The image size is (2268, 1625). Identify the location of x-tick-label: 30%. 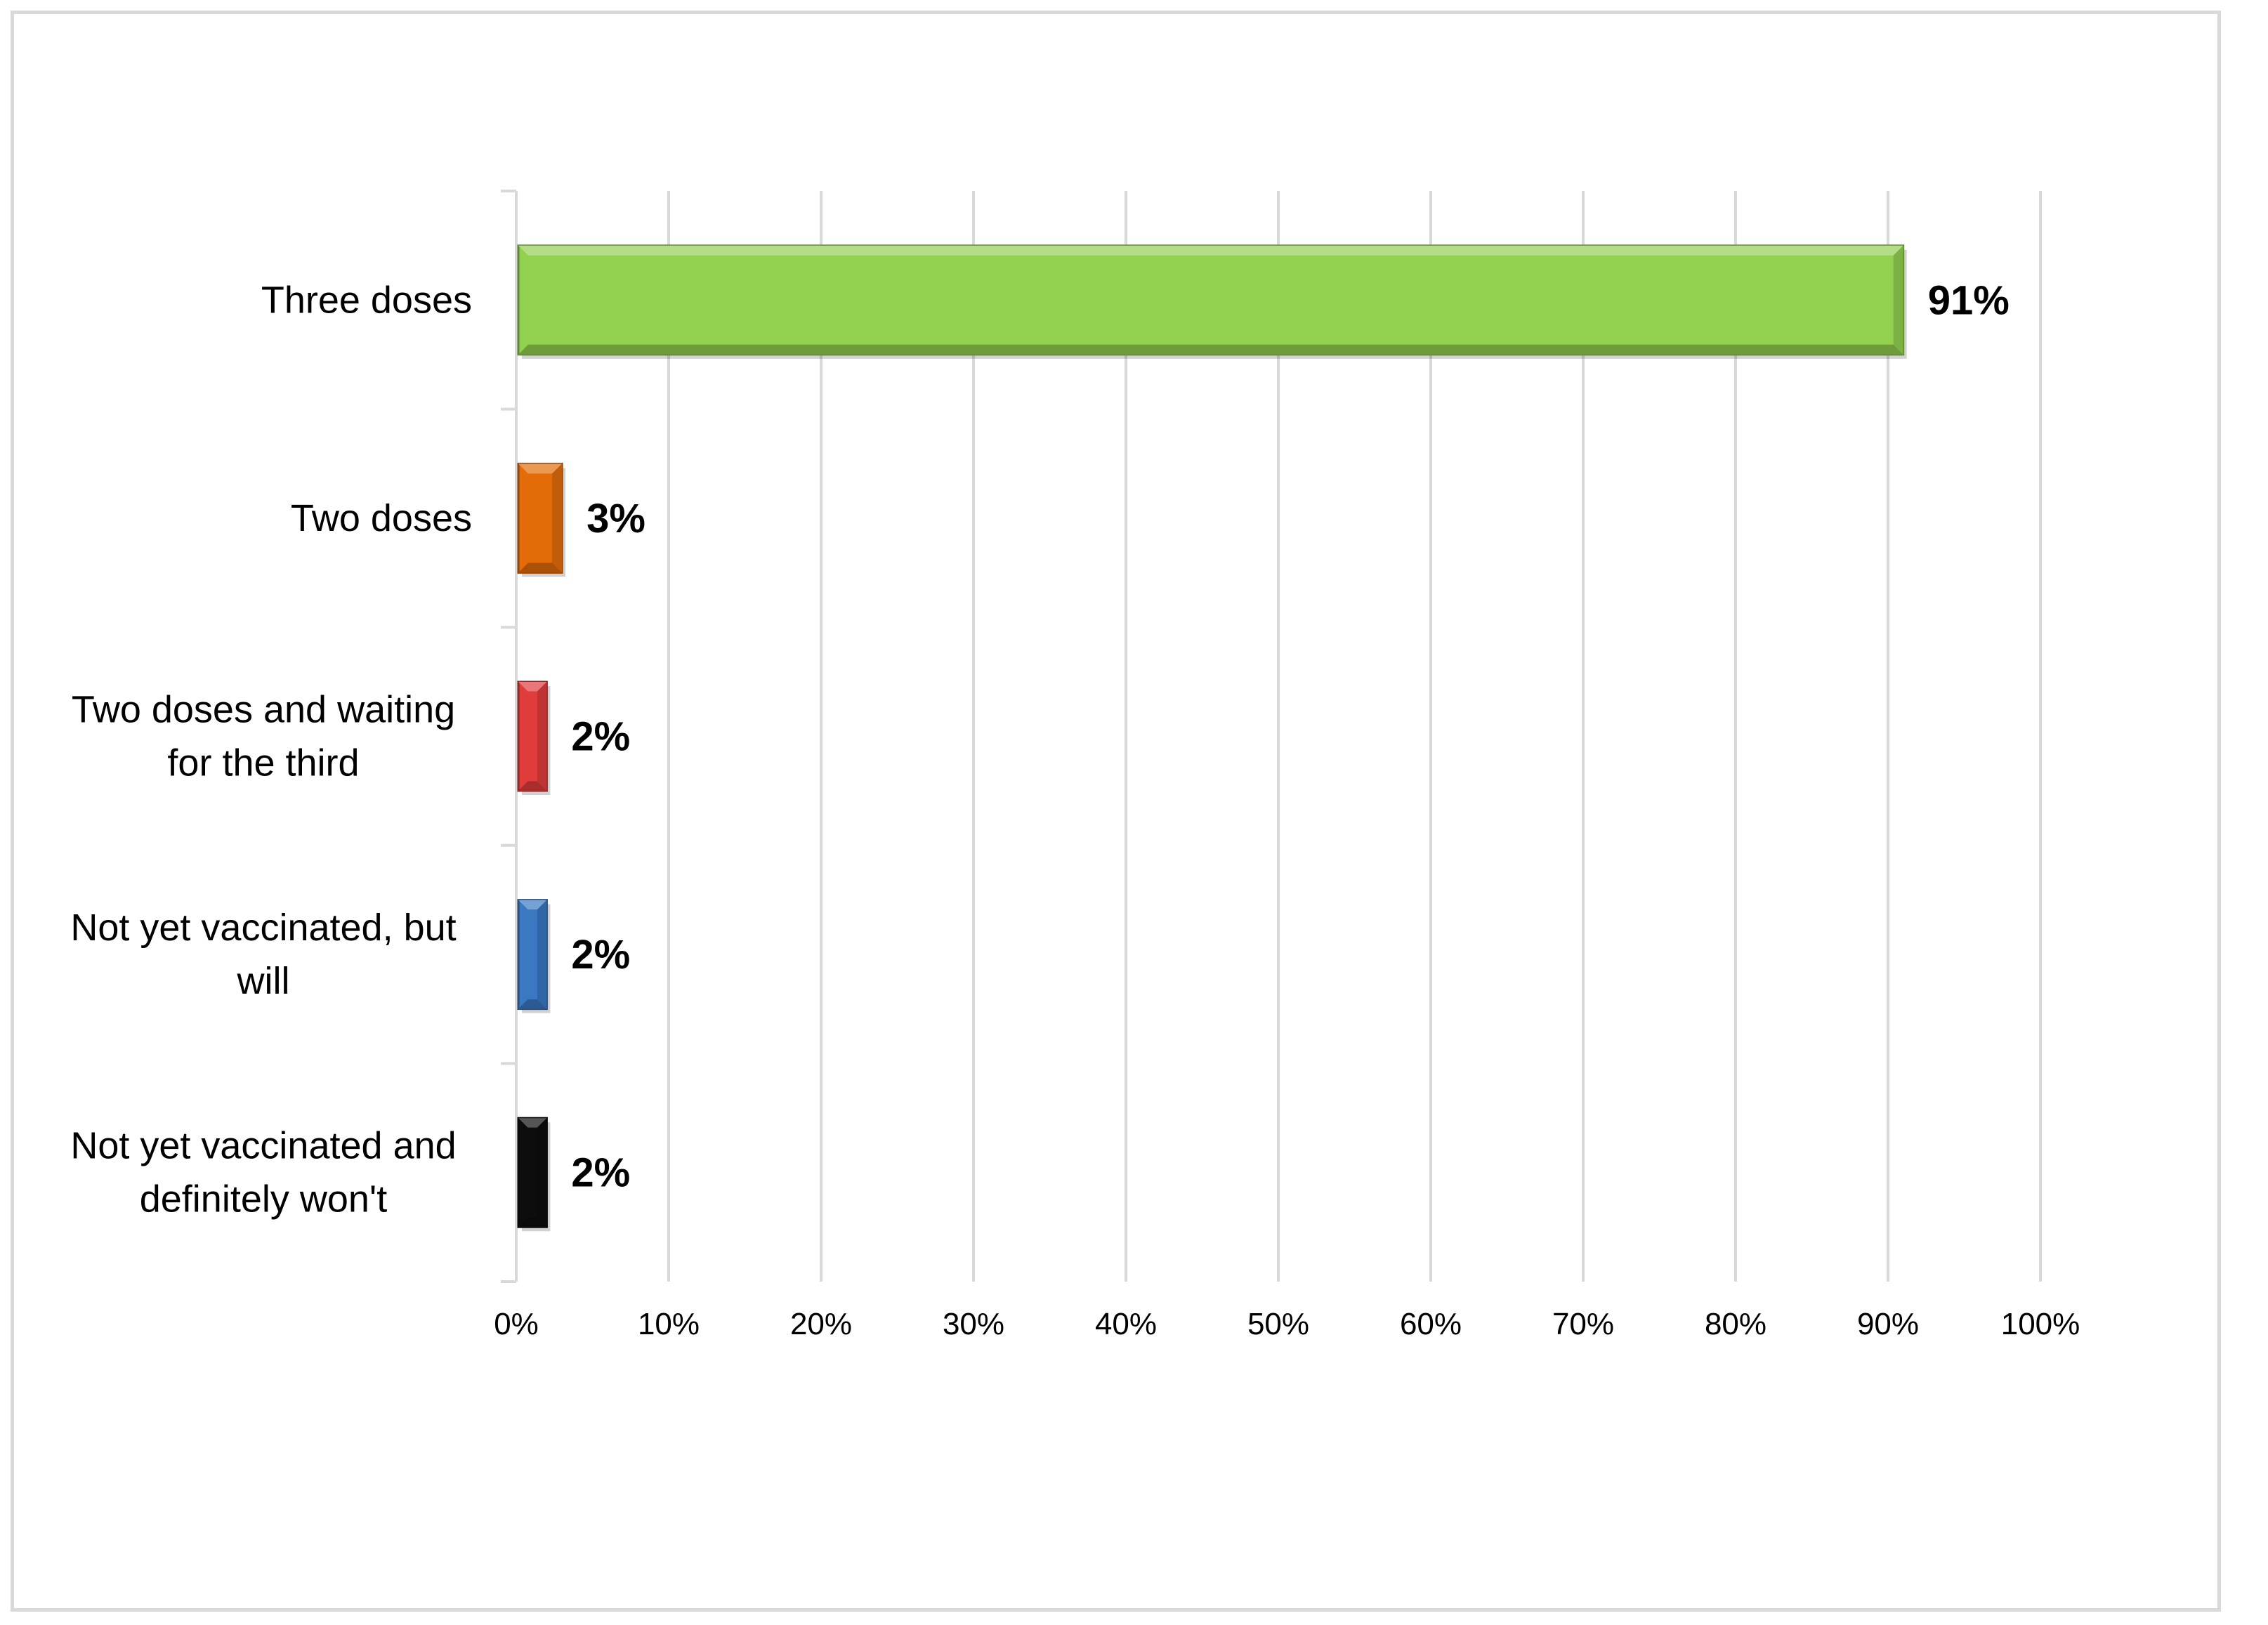
(973, 1324).